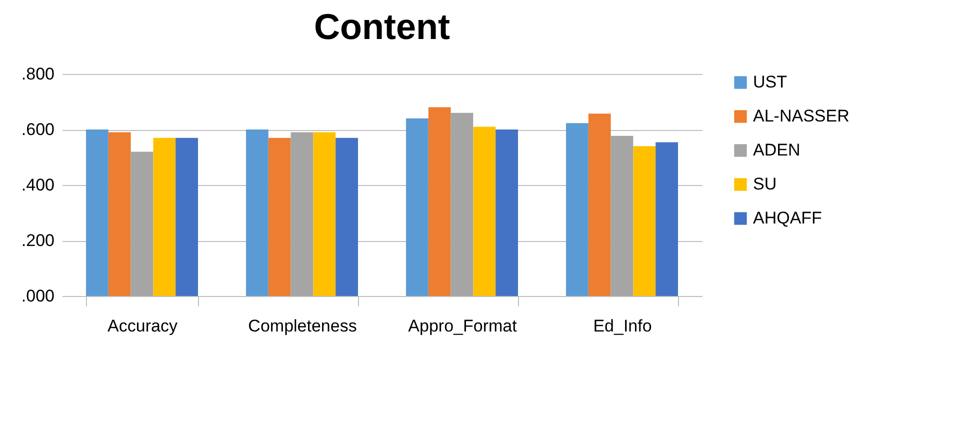 This screenshot has width=957, height=423. What do you see at coordinates (37, 240) in the screenshot?
I see `y-tick-label: .200` at bounding box center [37, 240].